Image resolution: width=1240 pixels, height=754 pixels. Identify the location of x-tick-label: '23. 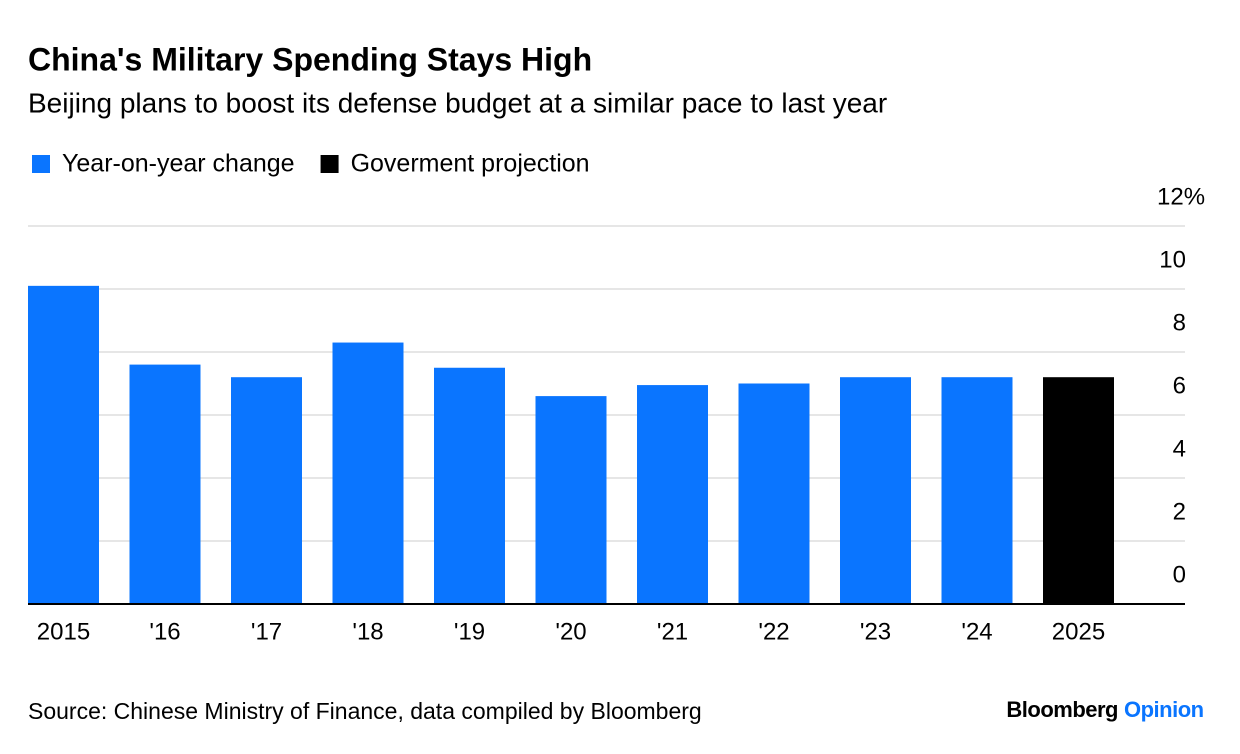
(875, 631).